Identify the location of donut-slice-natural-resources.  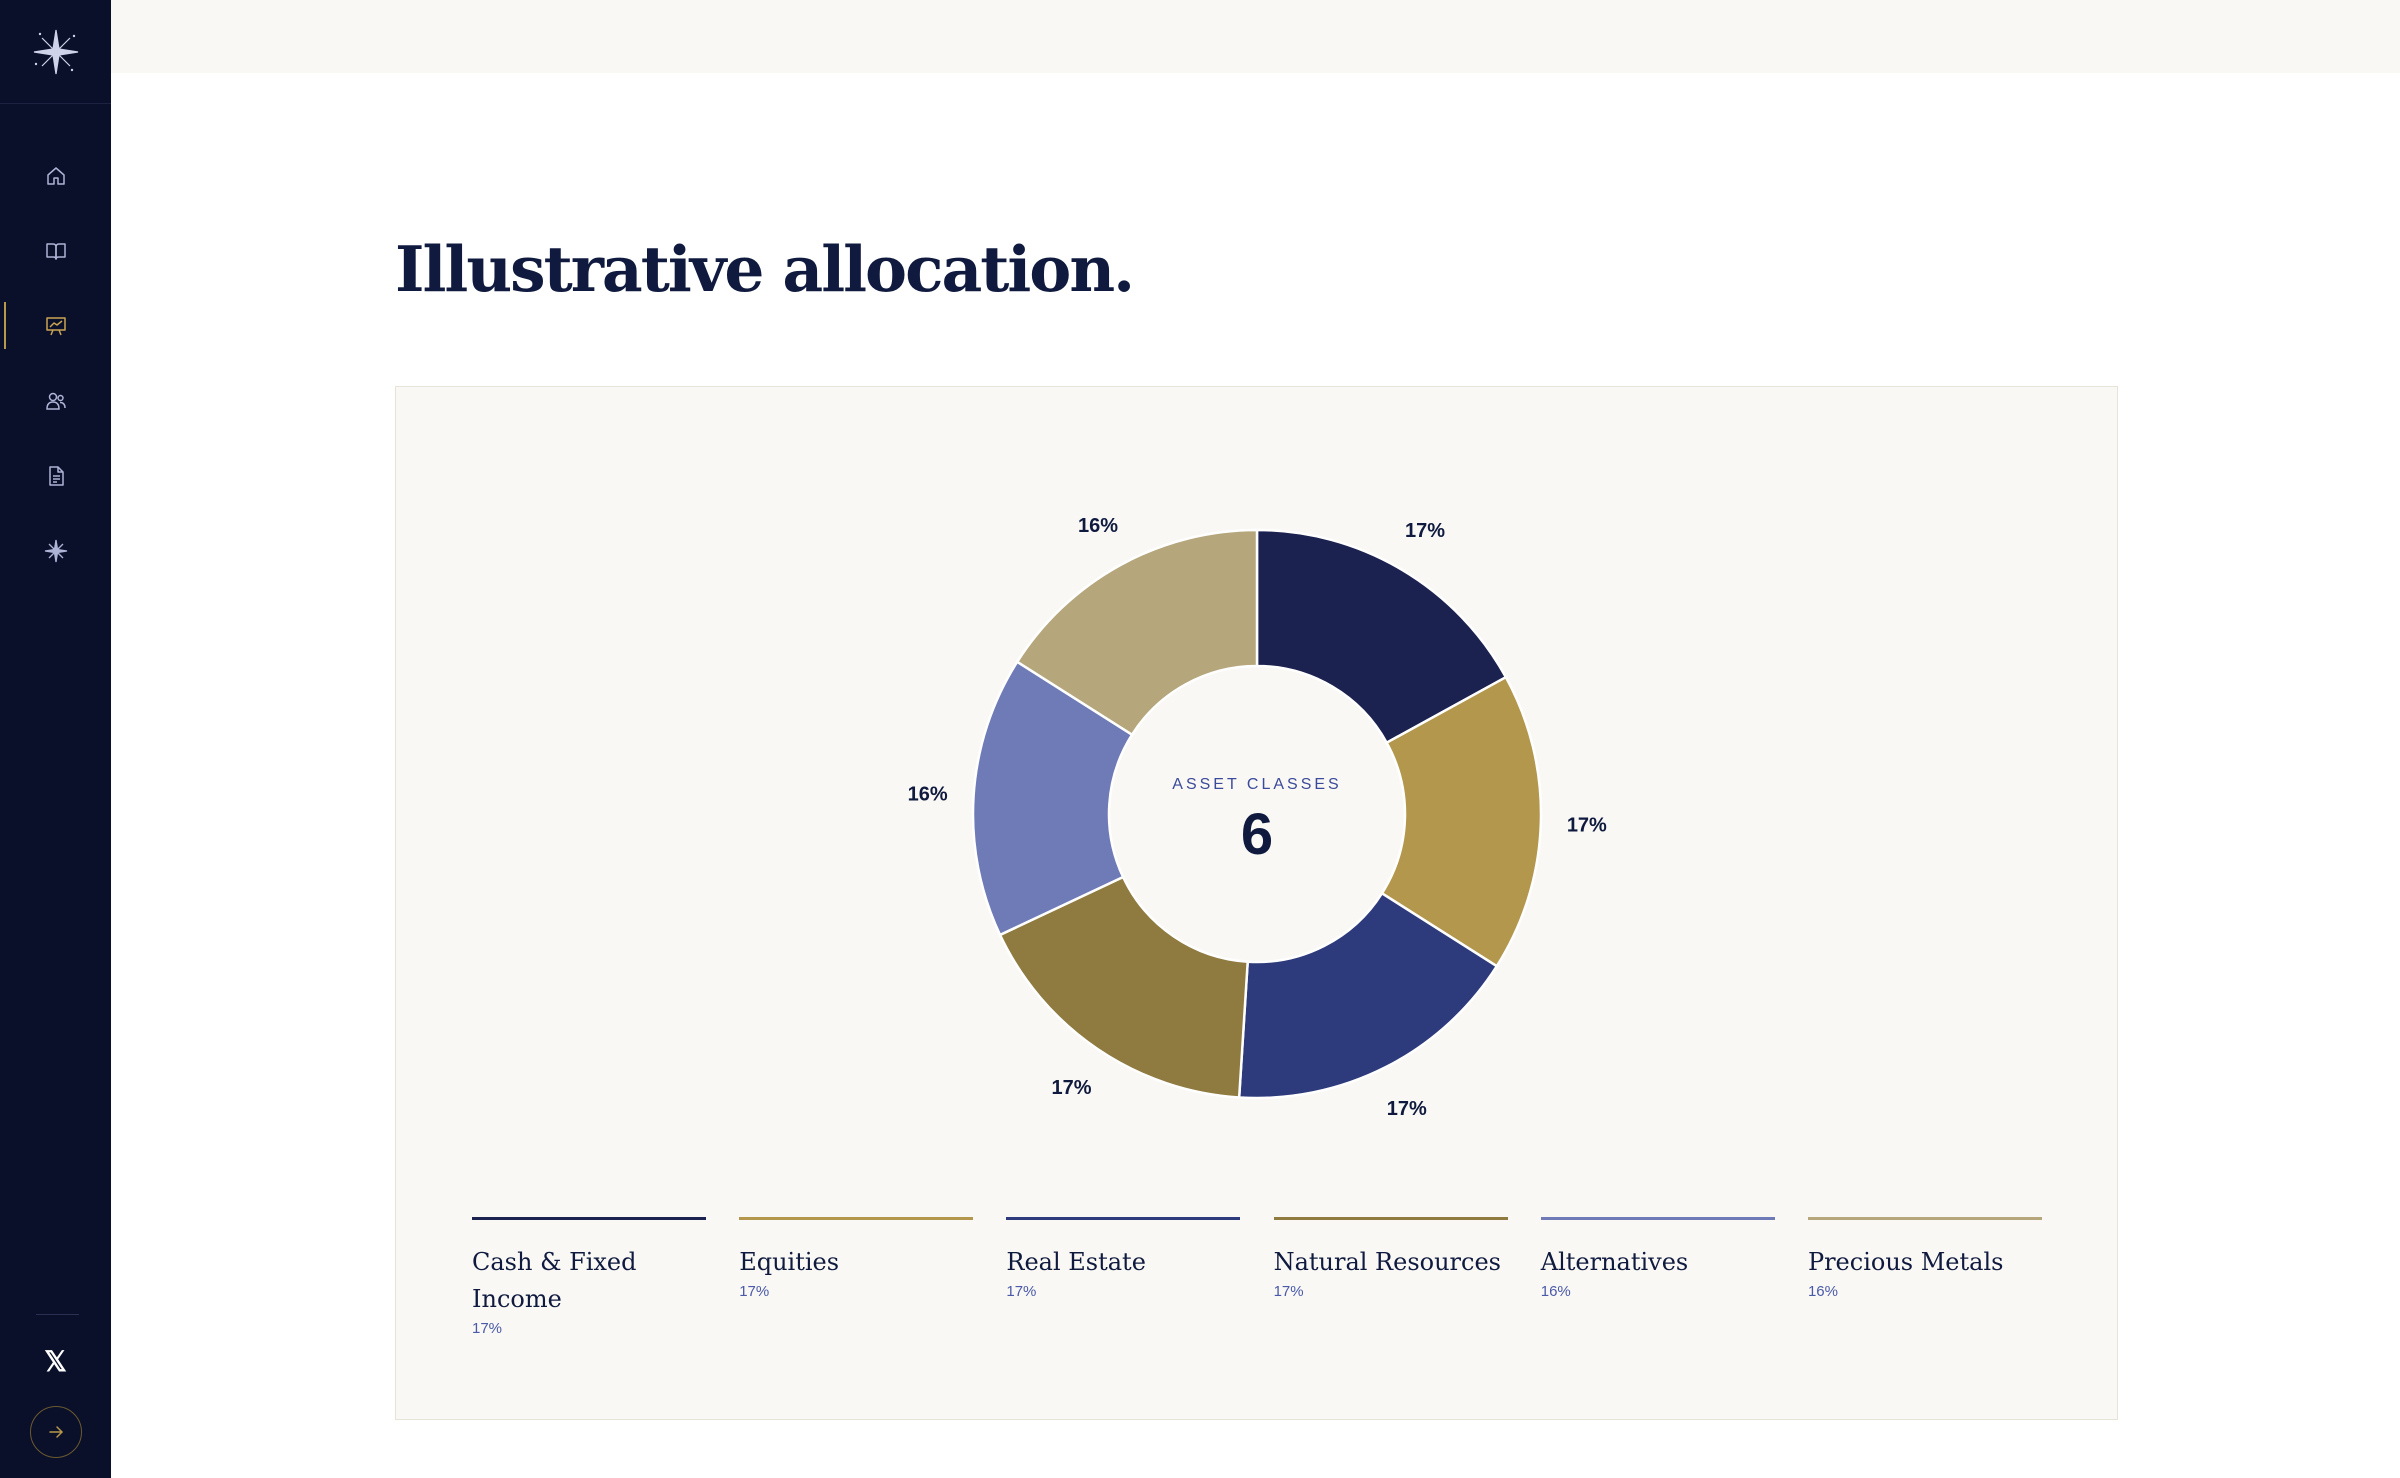
(1124, 987).